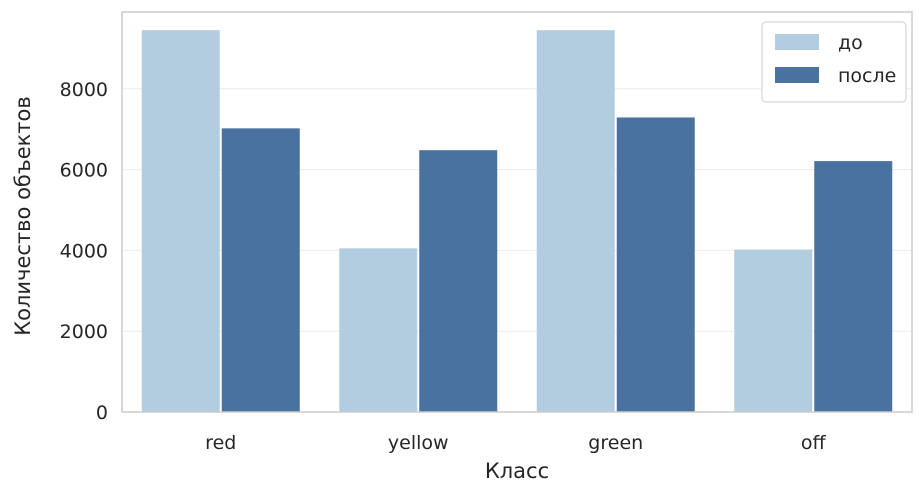 The image size is (919, 485). I want to click on legend-label-after: после, so click(867, 76).